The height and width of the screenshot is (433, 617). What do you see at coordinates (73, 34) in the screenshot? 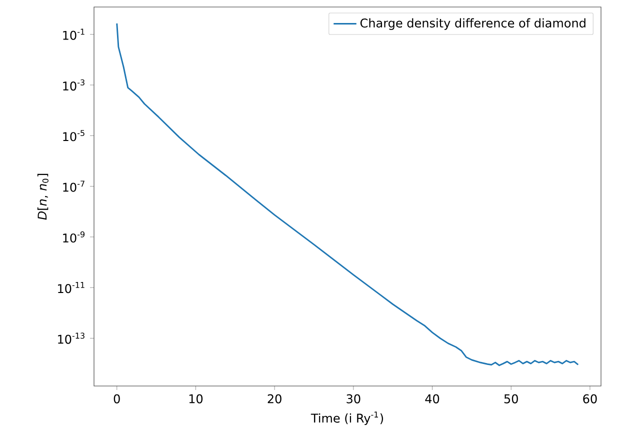
I see `y-tick-label: 10$^{-1}$` at bounding box center [73, 34].